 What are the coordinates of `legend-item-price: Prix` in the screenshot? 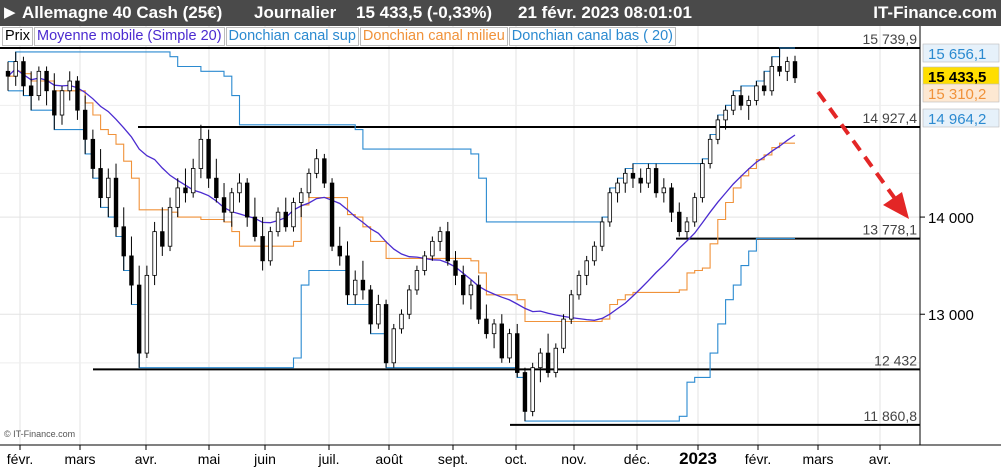 It's located at (17, 36).